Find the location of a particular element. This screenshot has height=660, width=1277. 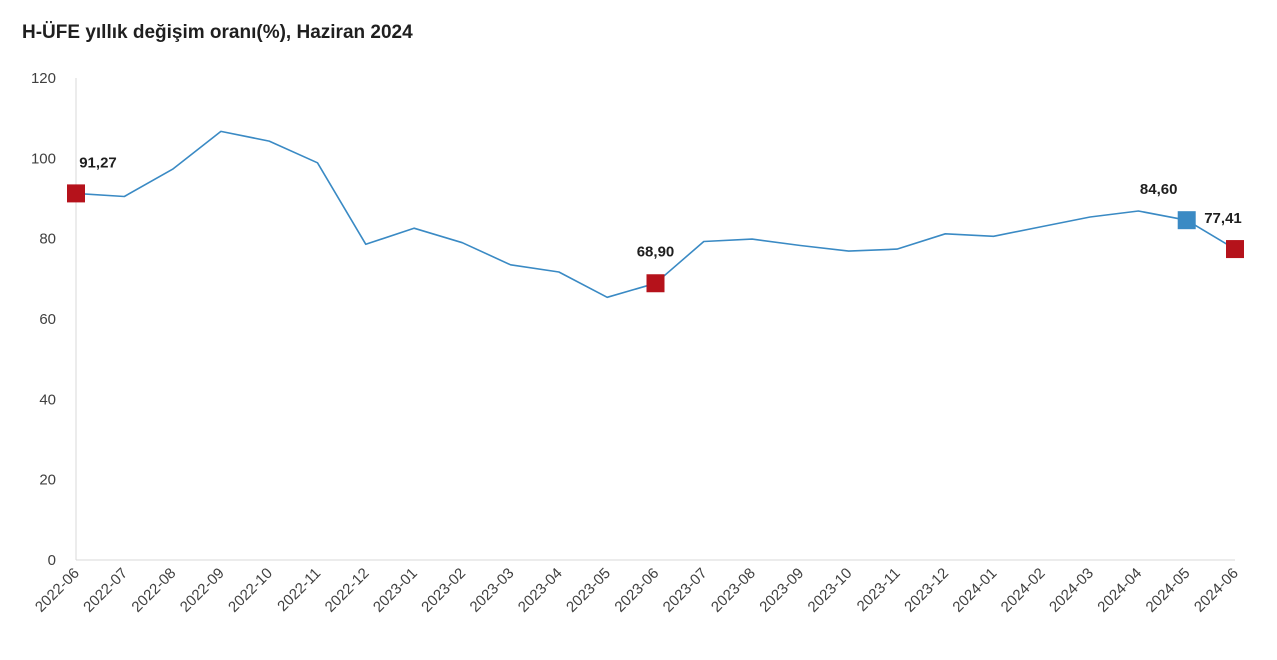

x-tick-label: 2023-07 is located at coordinates (685, 590).